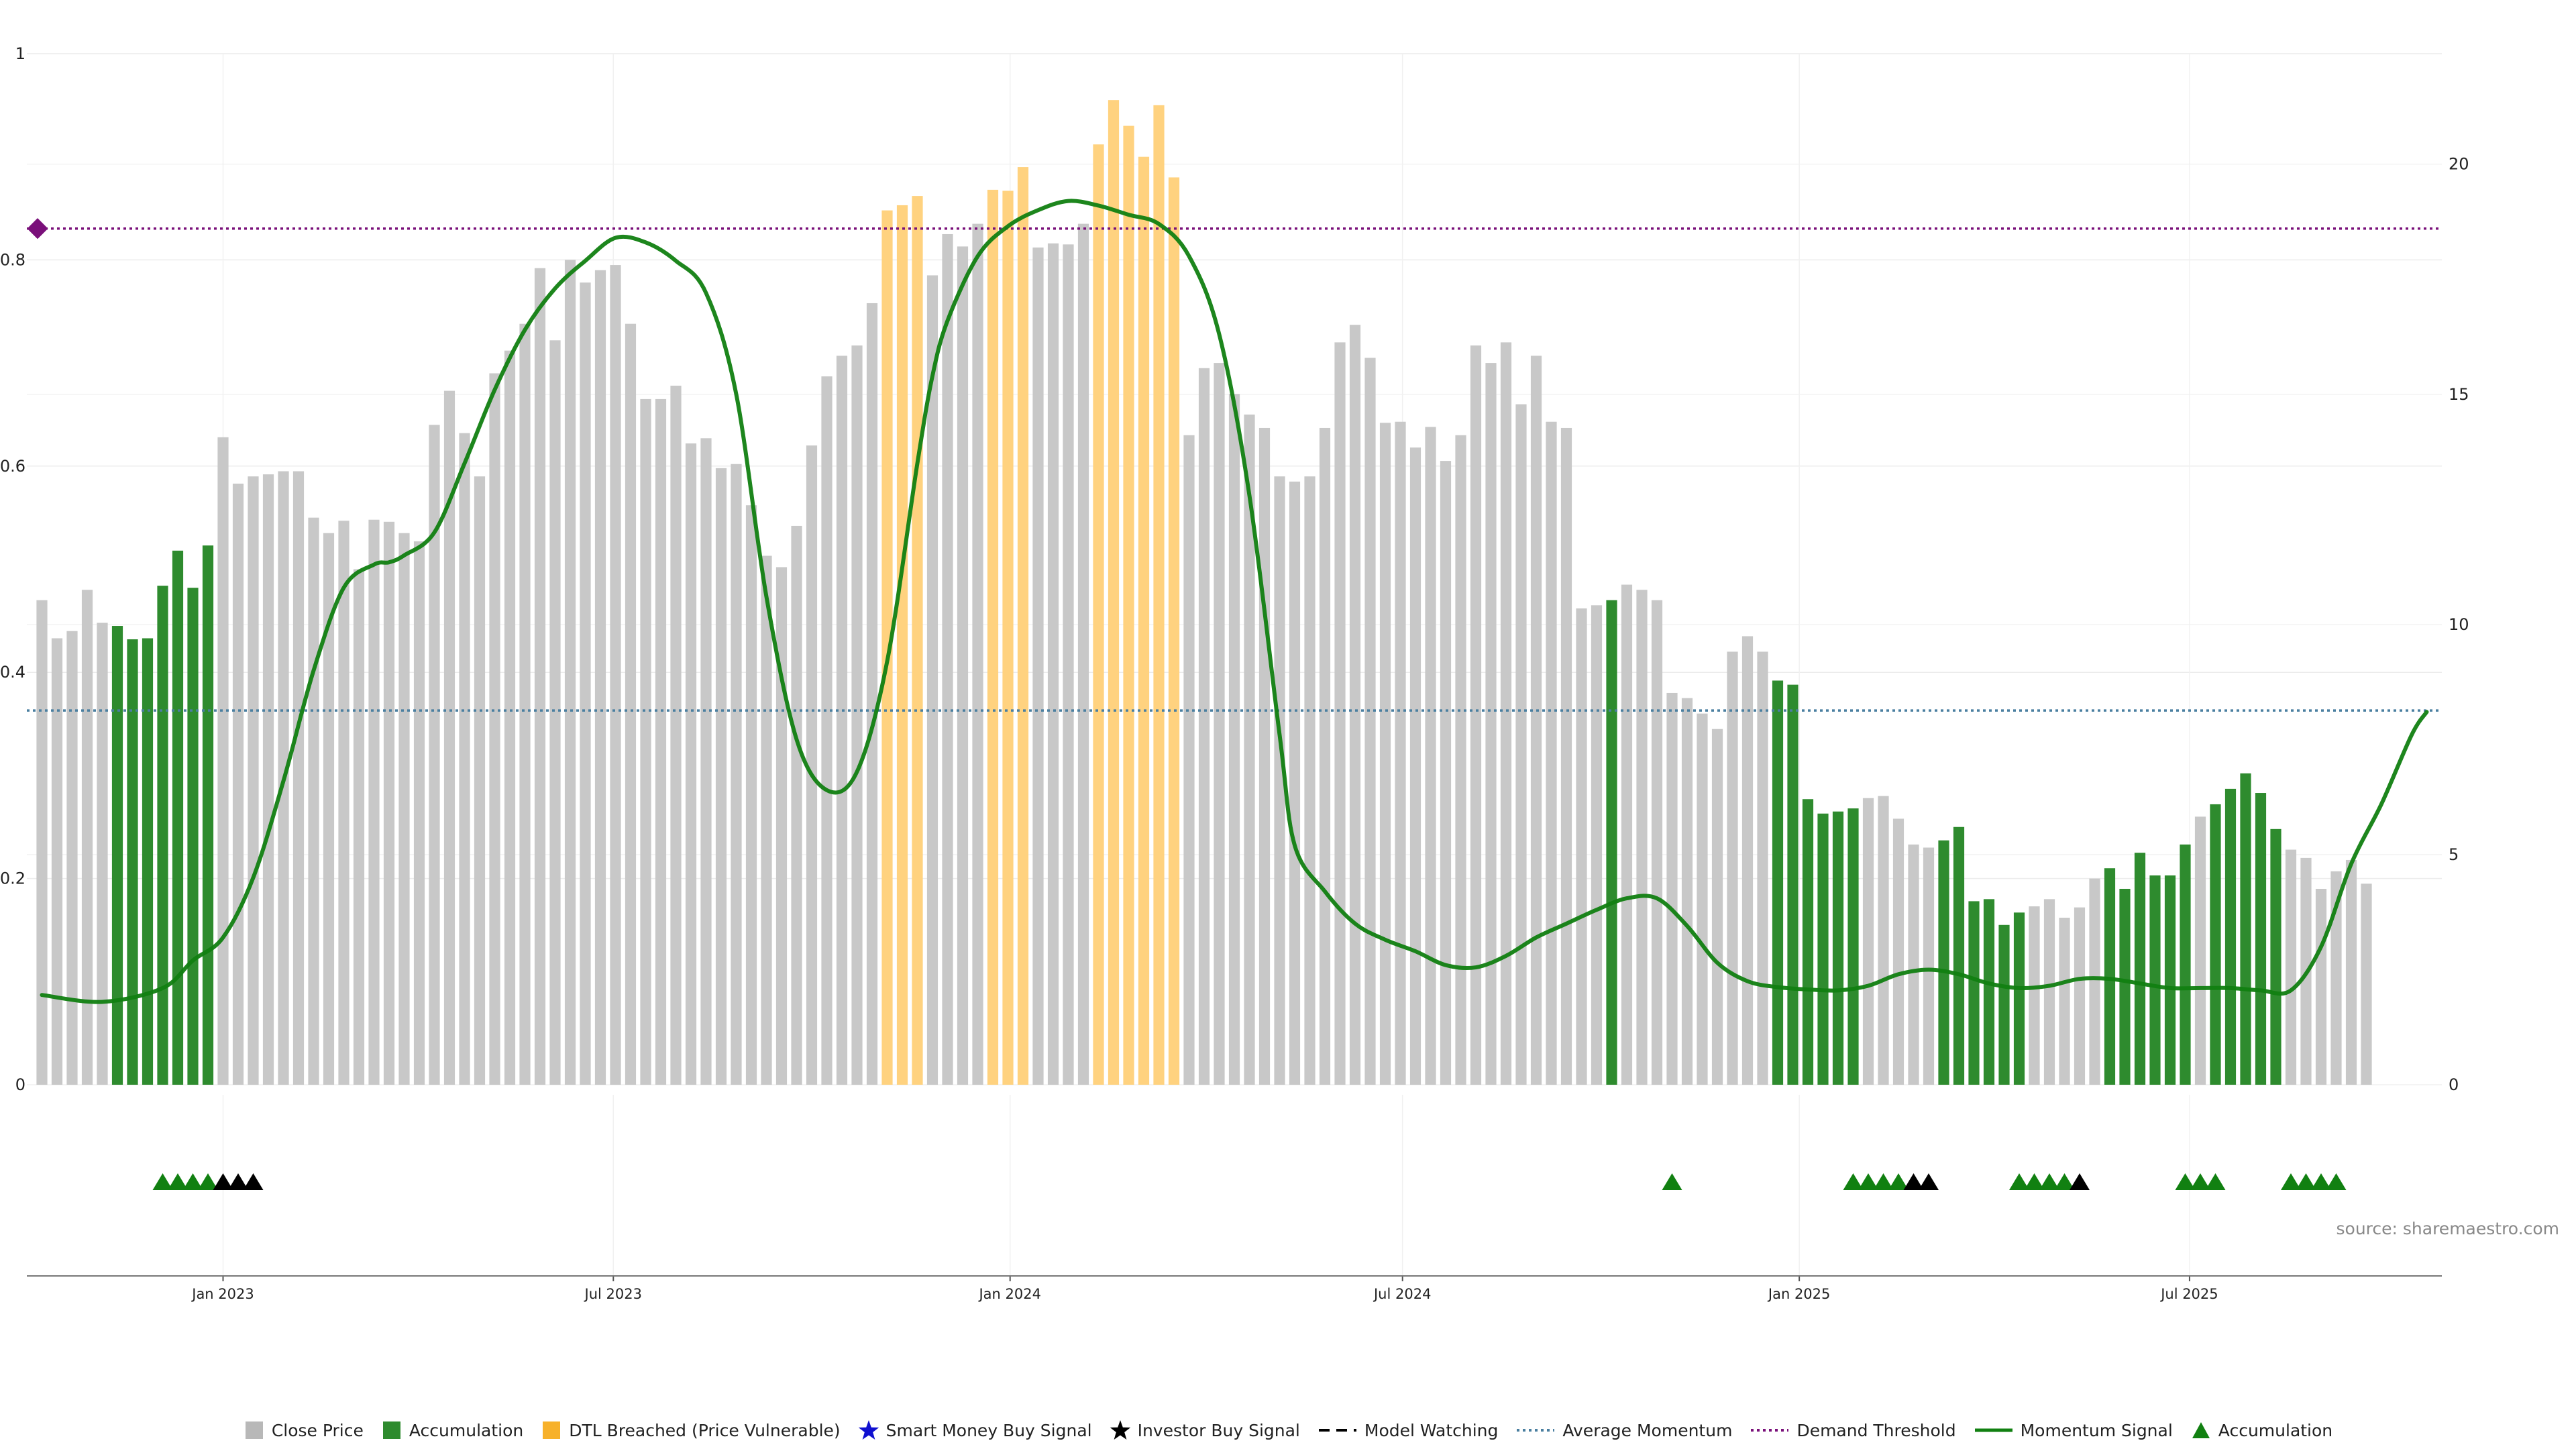 The width and height of the screenshot is (2576, 1449). Describe the element at coordinates (2201, 1430) in the screenshot. I see `legend-swatch-triangle` at that location.